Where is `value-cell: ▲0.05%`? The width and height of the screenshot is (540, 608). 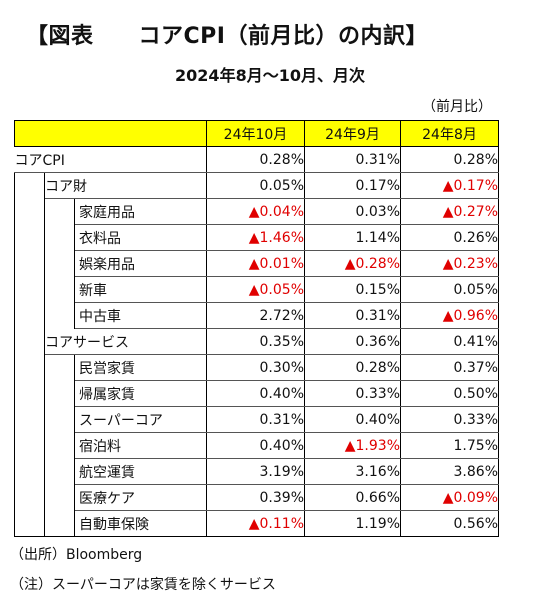
value-cell: ▲0.05% is located at coordinates (255, 289).